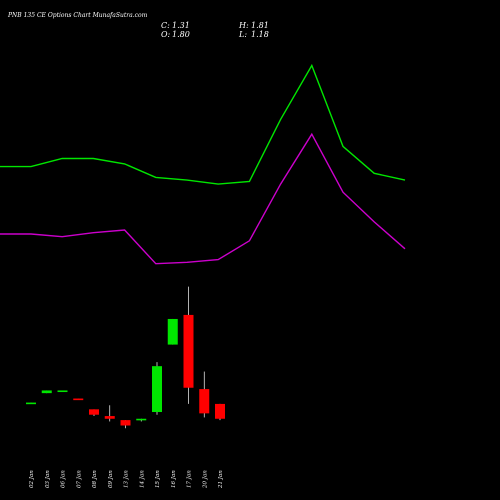 The image size is (500, 500). What do you see at coordinates (181, 25) in the screenshot?
I see `close-value: 1.31` at bounding box center [181, 25].